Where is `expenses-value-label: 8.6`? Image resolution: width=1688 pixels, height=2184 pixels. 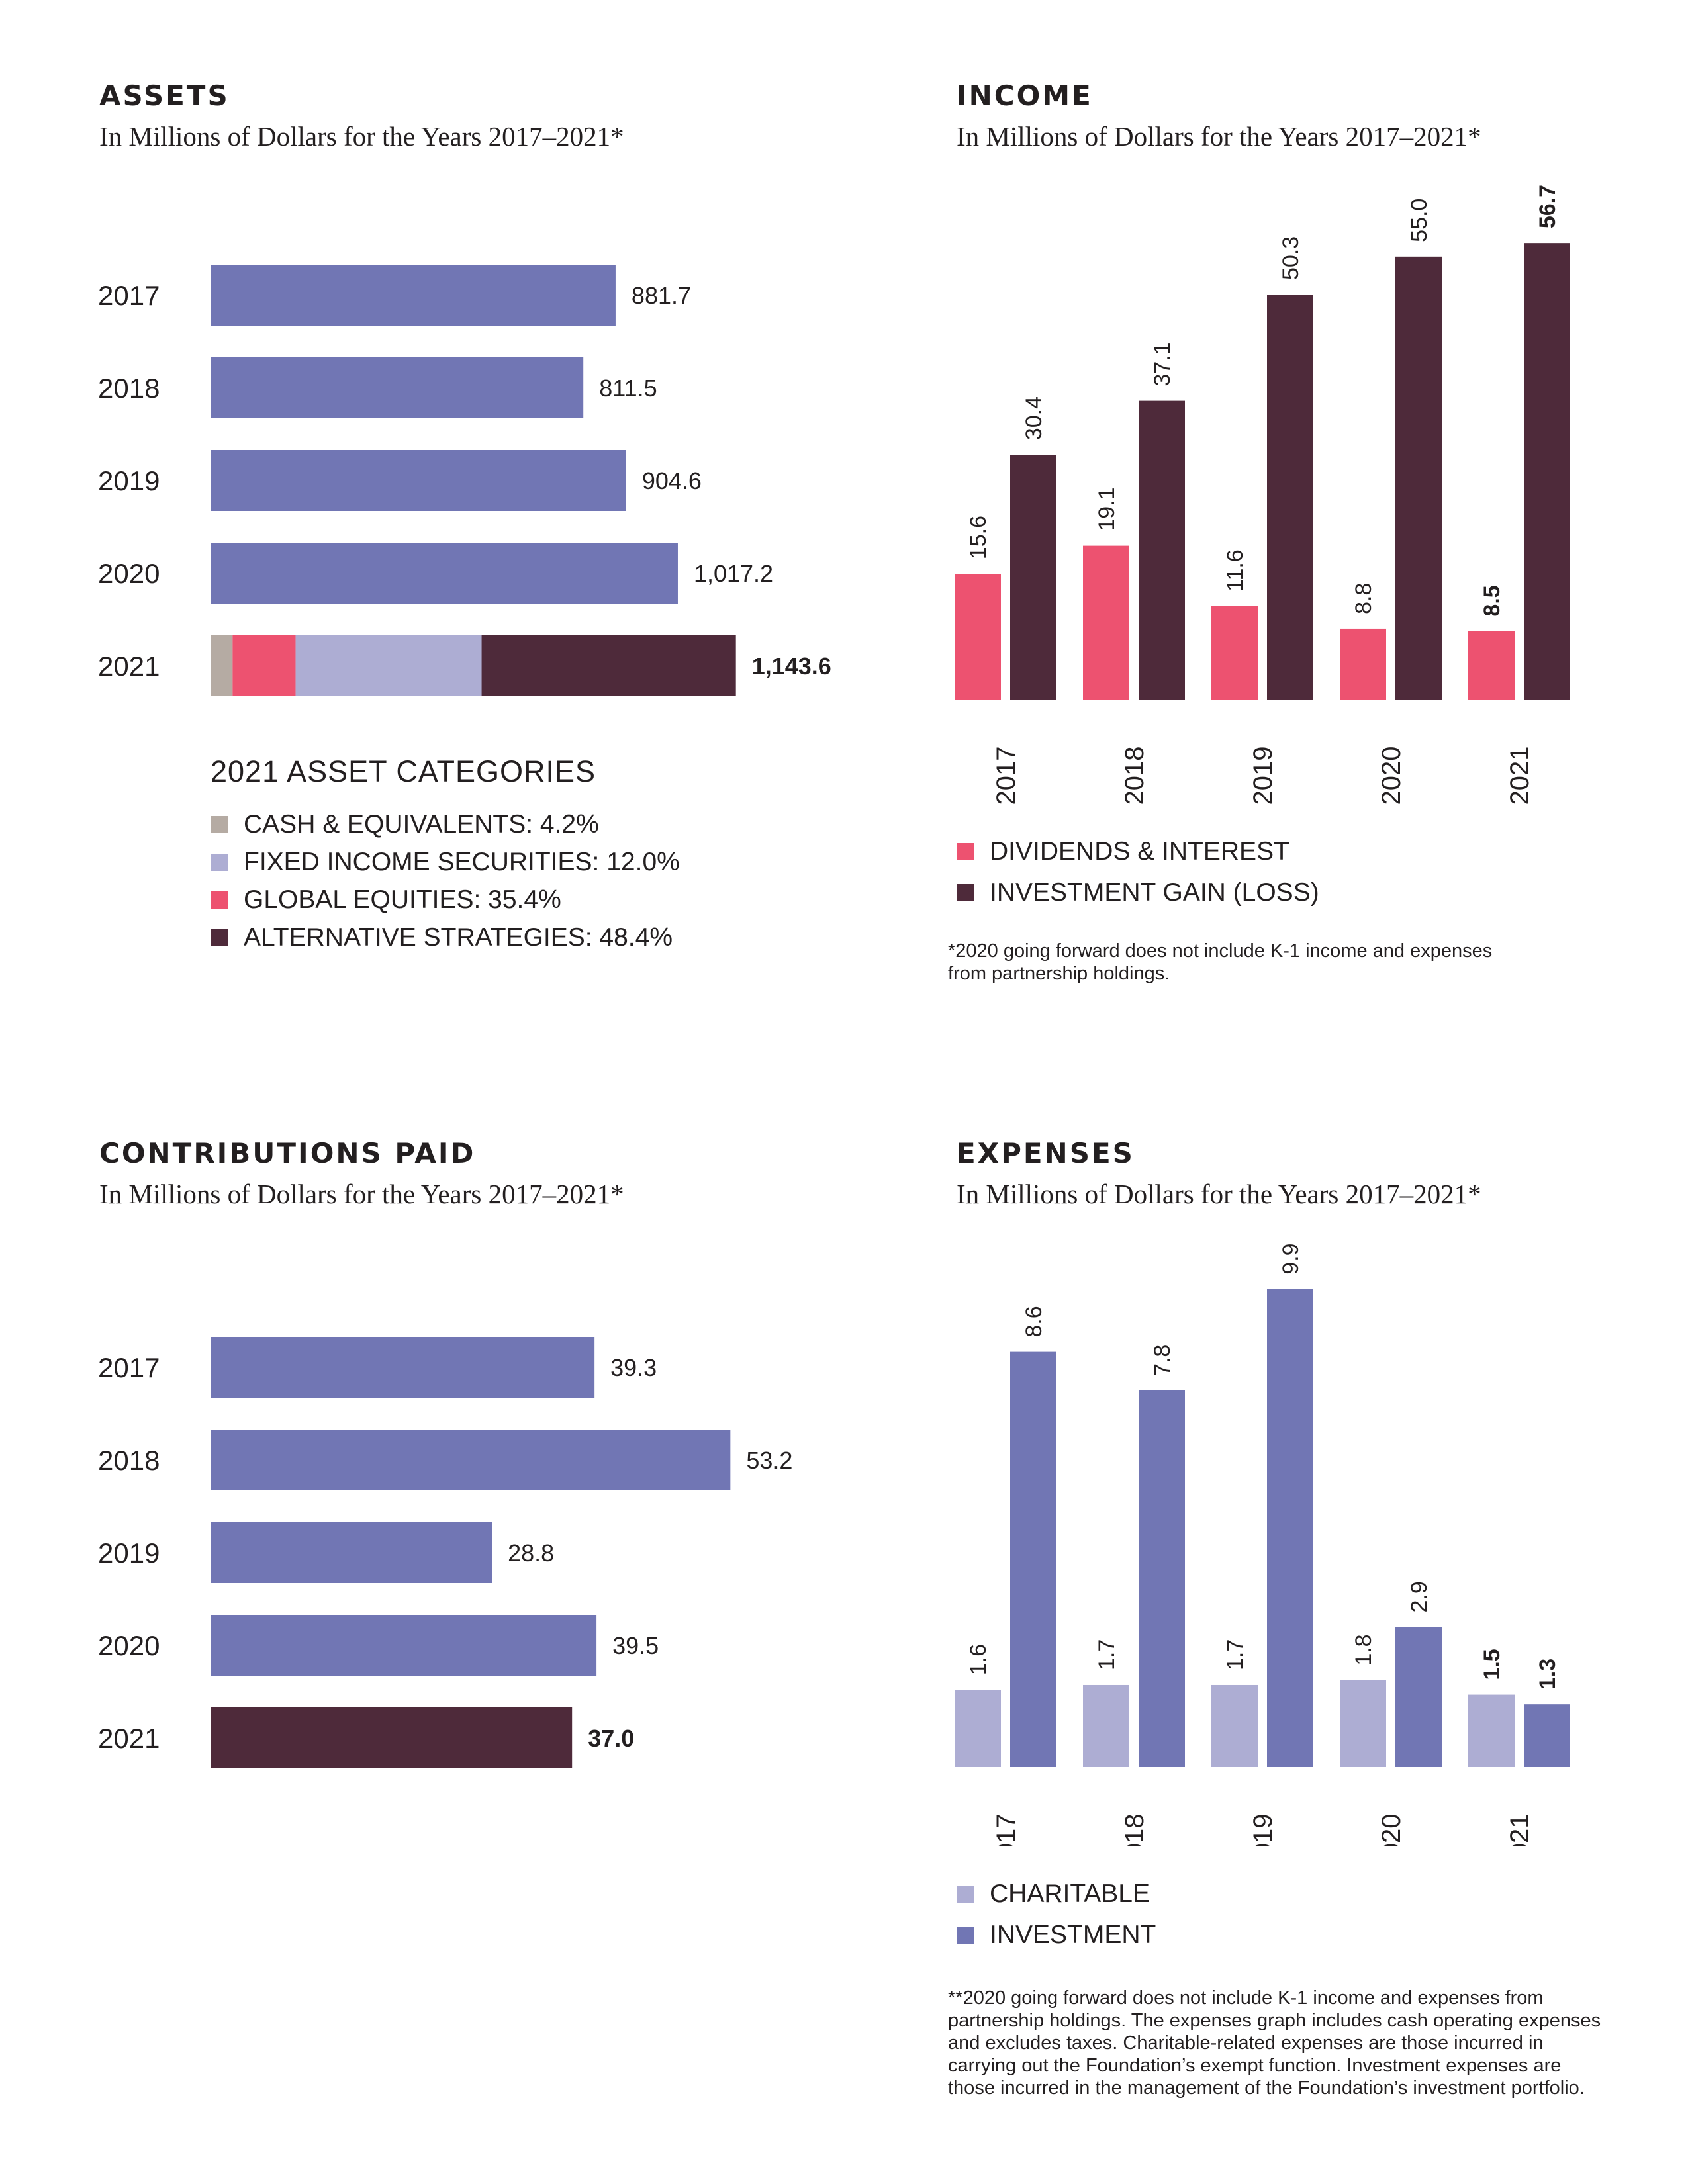 expenses-value-label: 8.6 is located at coordinates (1034, 1321).